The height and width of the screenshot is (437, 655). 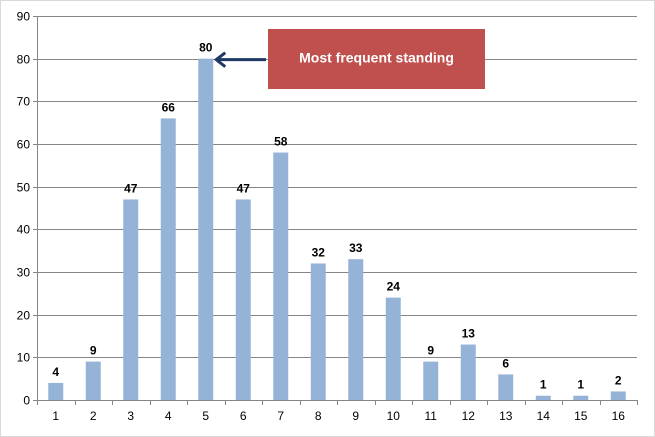 What do you see at coordinates (544, 416) in the screenshot?
I see `x-tick-label: 14` at bounding box center [544, 416].